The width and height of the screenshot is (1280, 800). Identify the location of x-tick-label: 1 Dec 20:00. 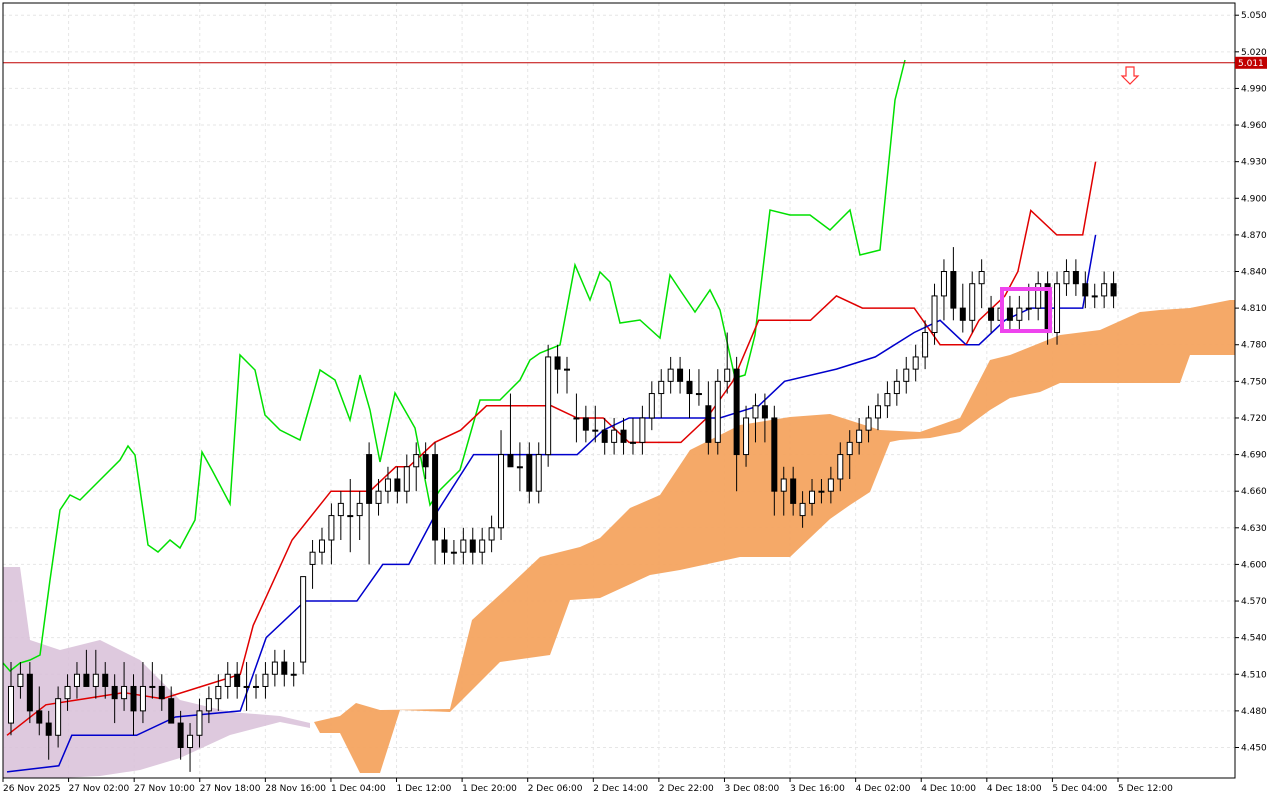
(489, 789).